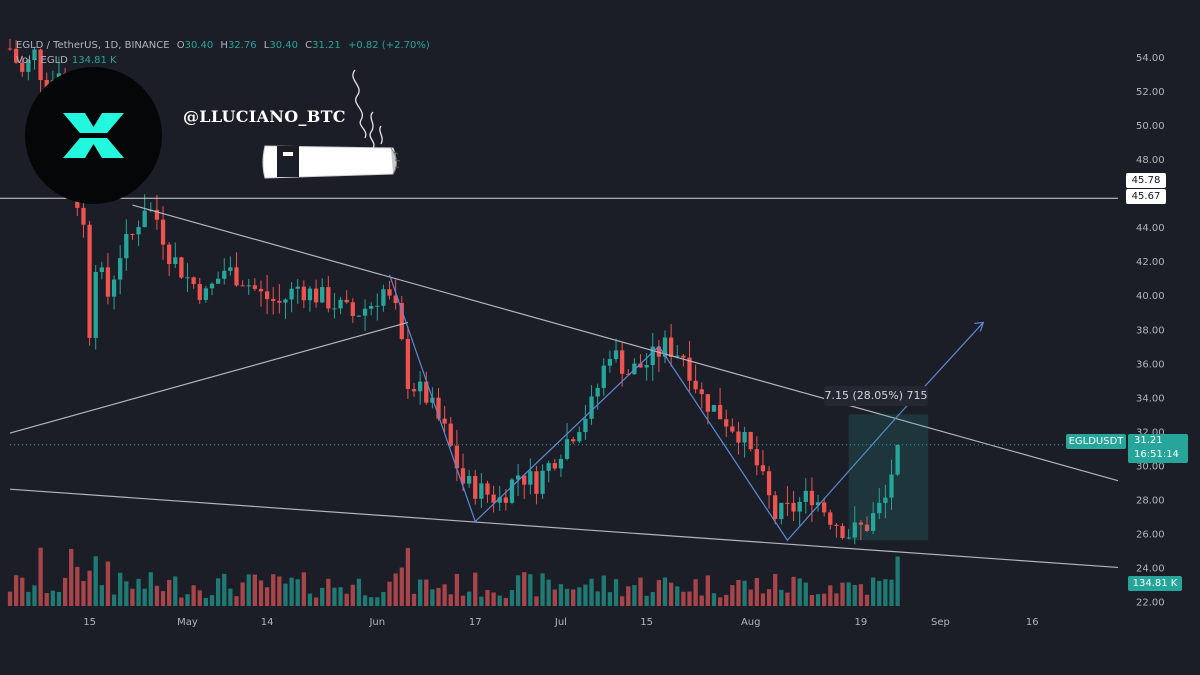 The image size is (1200, 675). I want to click on volume-label: Vol · EGLD, so click(42, 60).